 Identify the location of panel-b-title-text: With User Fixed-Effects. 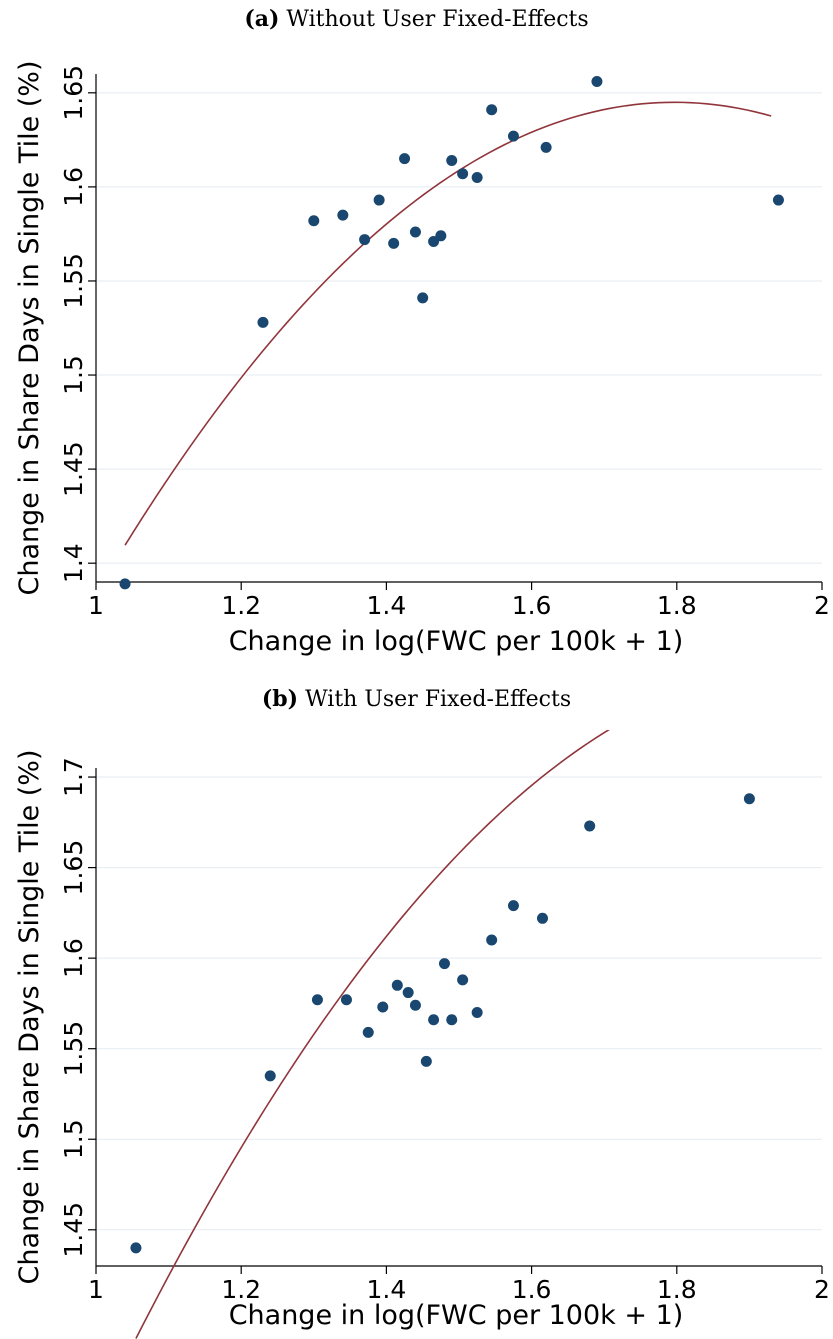
(438, 699).